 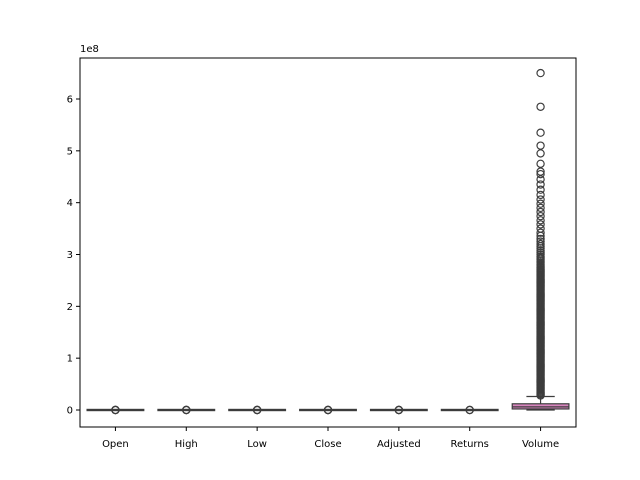 I want to click on box-returns, so click(x=469, y=410).